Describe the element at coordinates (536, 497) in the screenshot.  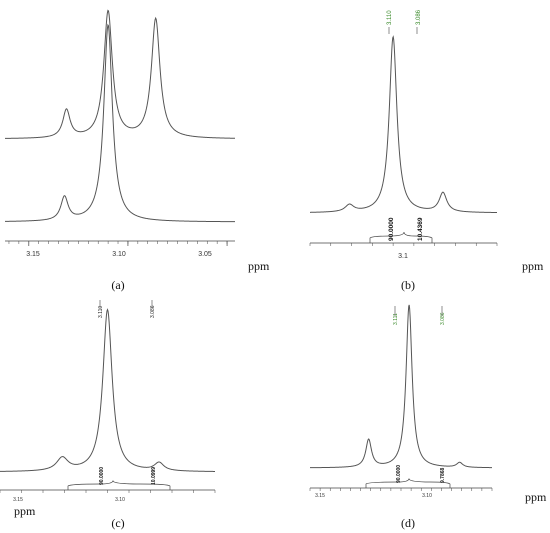
I see `panel-d-xlabel: ppm` at that location.